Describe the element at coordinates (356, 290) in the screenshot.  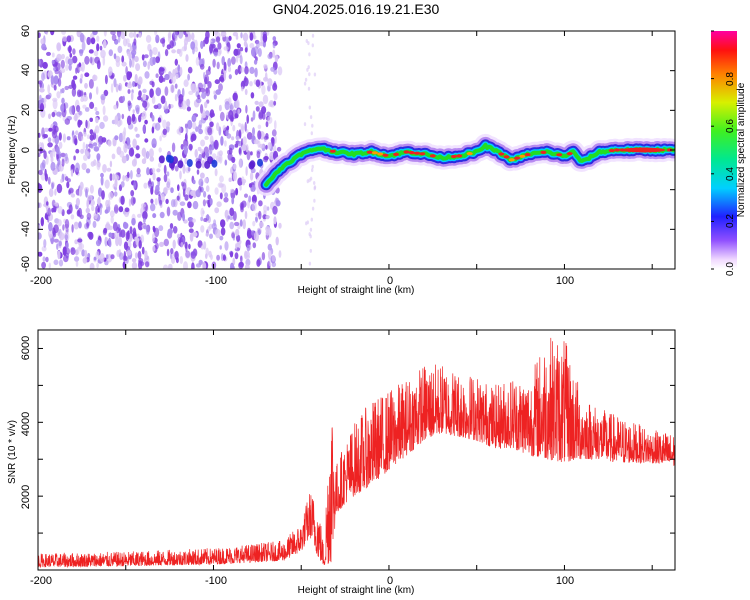
I see `spectrogram-x-axis-label: Height of straight line (km)` at that location.